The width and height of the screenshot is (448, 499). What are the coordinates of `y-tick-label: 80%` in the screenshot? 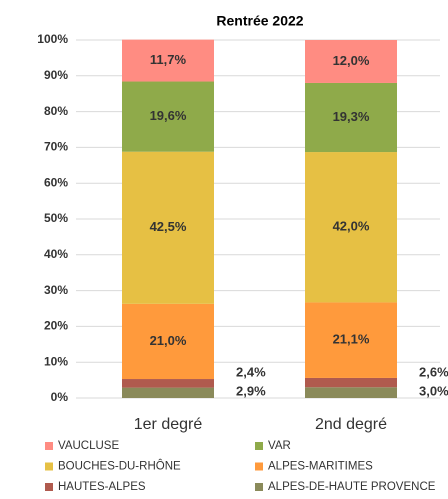 It's located at (56, 111).